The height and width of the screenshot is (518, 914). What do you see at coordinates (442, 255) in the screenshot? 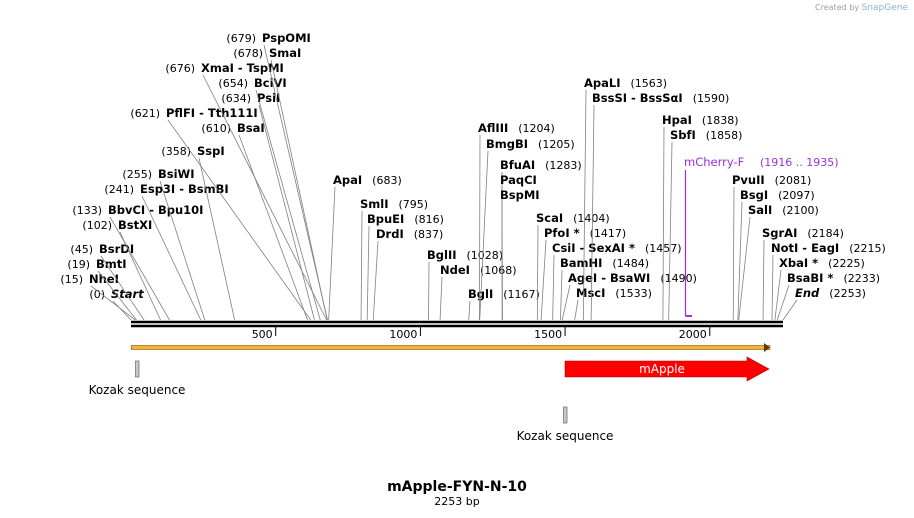
I see `site-name: BglII` at bounding box center [442, 255].